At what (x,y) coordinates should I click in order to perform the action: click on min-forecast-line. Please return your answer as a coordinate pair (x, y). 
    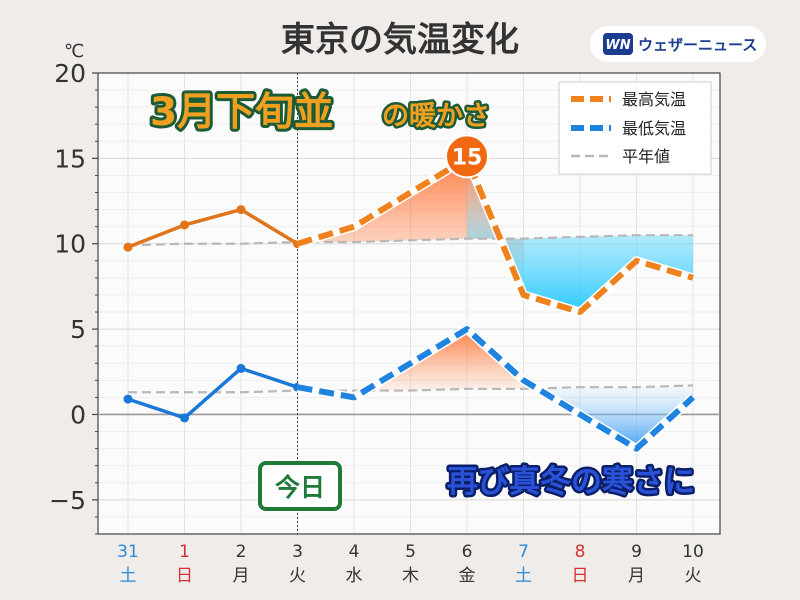
    Looking at the image, I should click on (496, 389).